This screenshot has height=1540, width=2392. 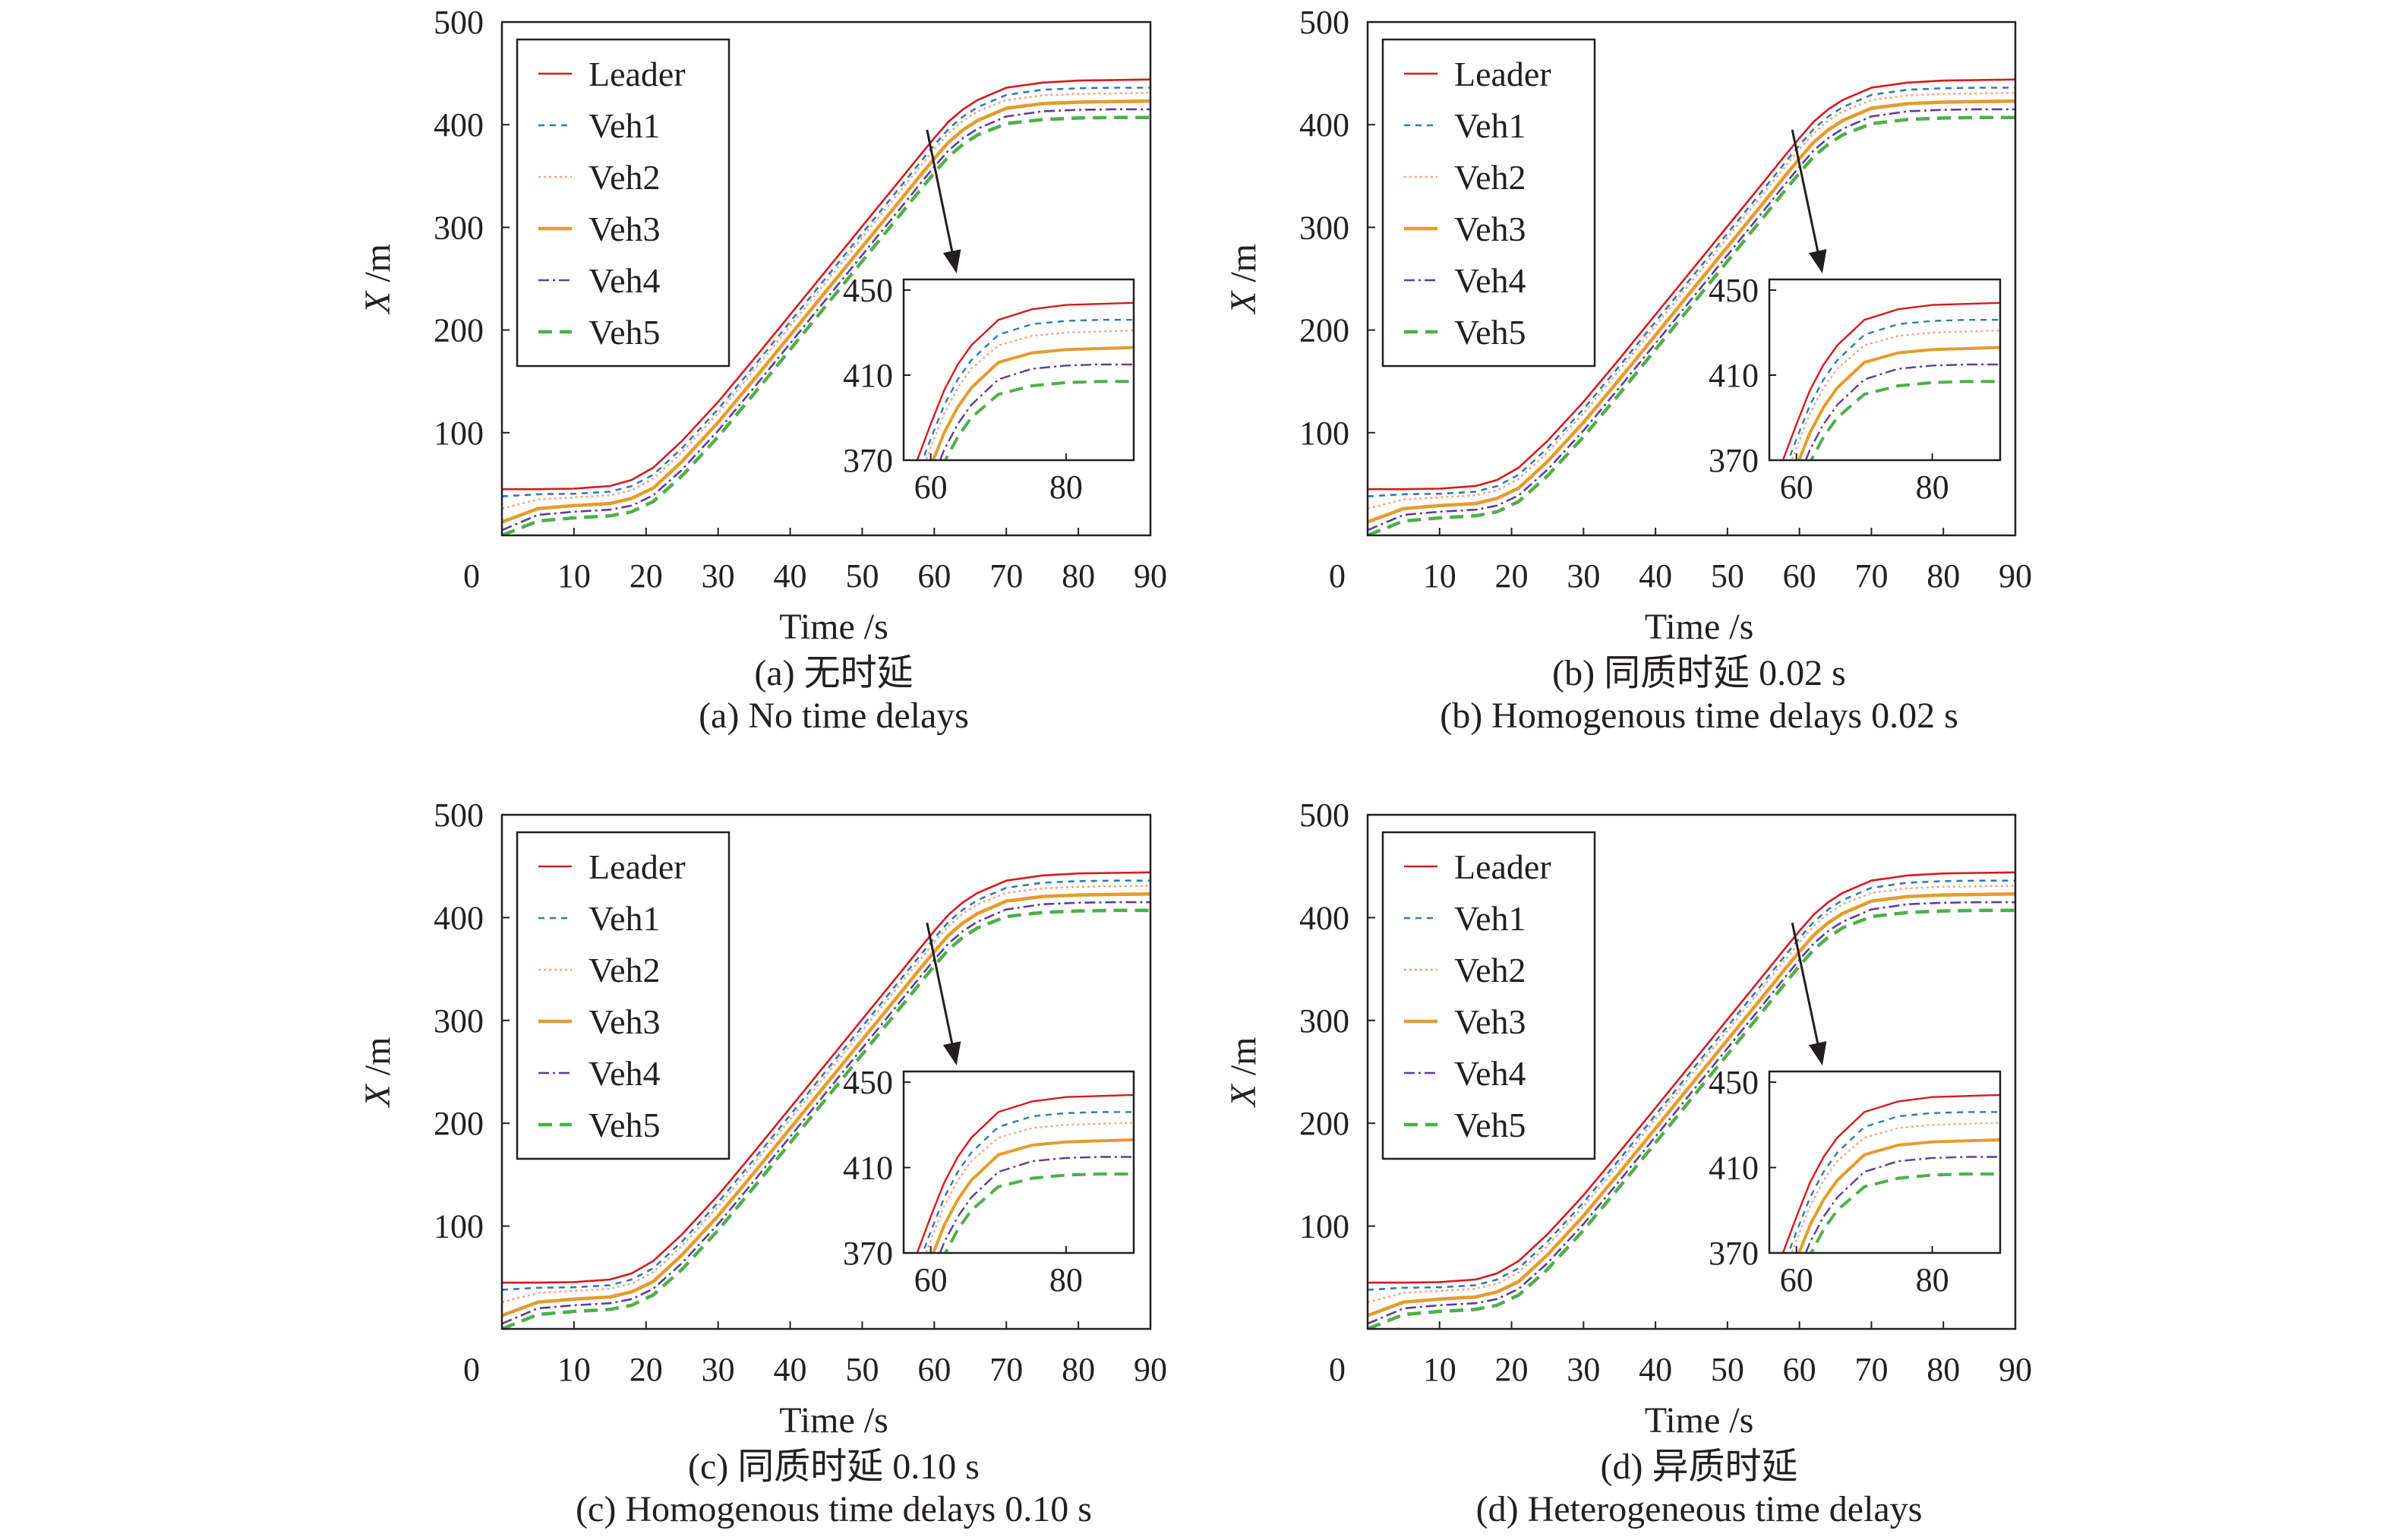 What do you see at coordinates (459, 22) in the screenshot?
I see `y-tick-label: 500` at bounding box center [459, 22].